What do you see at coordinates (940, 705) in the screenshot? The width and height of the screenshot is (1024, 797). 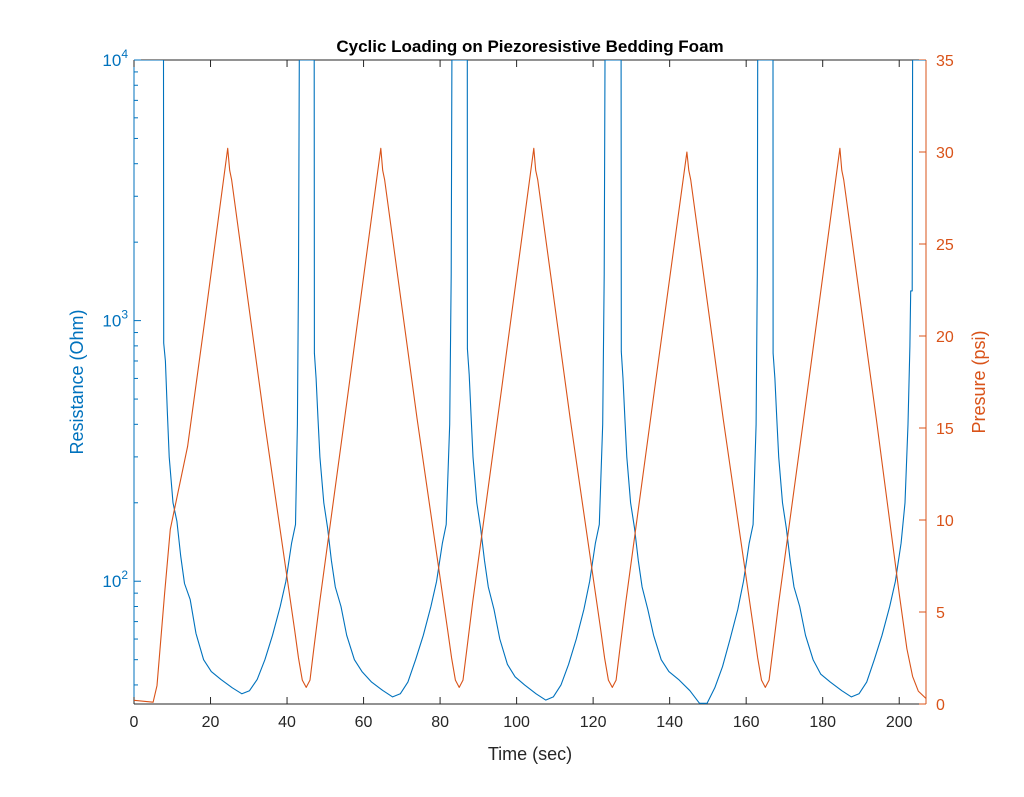 I see `right-tick-label: 0` at bounding box center [940, 705].